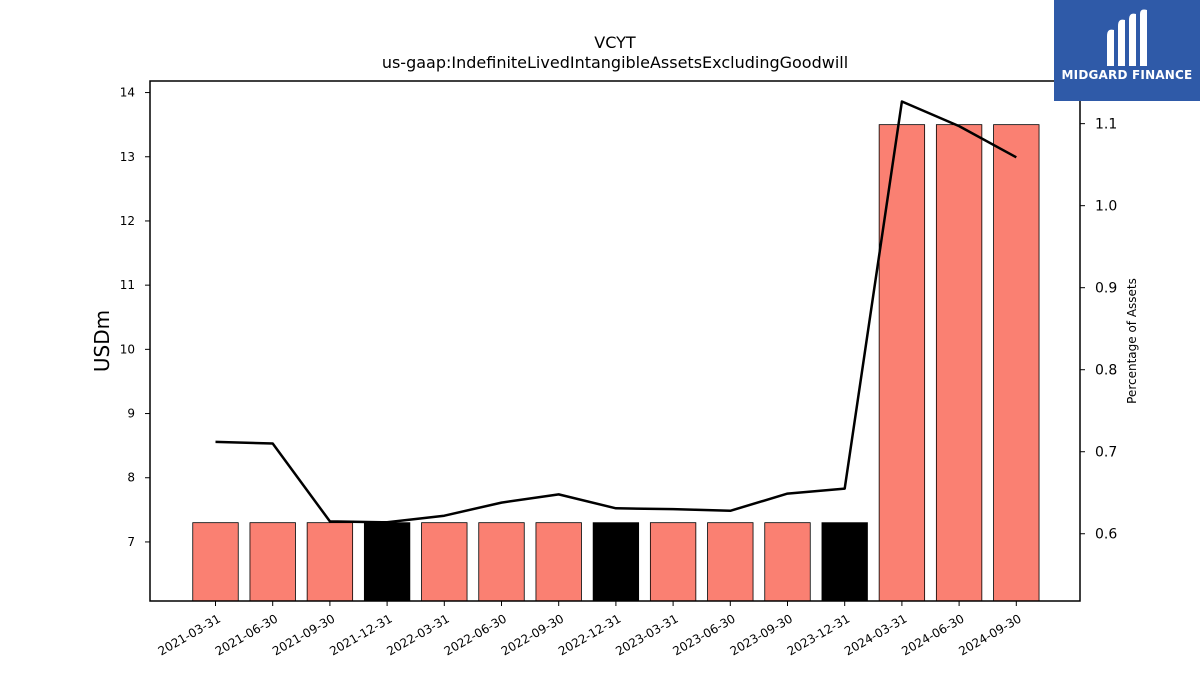 The height and width of the screenshot is (675, 1200). Describe the element at coordinates (532, 634) in the screenshot. I see `x-tick-label: 2022-09-30` at that location.